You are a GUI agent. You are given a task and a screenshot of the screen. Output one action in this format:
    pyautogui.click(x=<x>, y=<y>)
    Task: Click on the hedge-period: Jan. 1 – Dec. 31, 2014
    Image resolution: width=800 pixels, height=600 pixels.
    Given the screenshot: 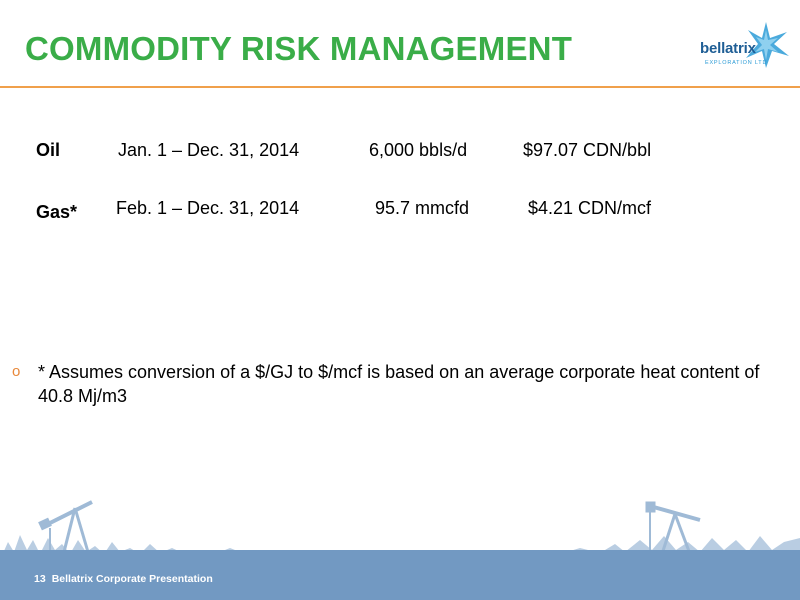 What is the action you would take?
    pyautogui.click(x=209, y=150)
    